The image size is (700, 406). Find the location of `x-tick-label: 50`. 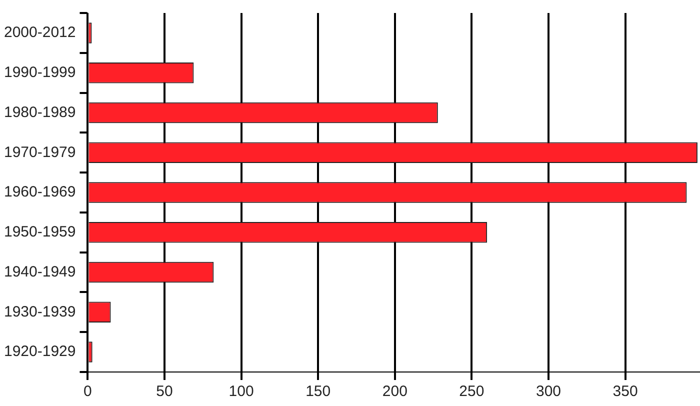

x-tick-label: 50 is located at coordinates (164, 391).